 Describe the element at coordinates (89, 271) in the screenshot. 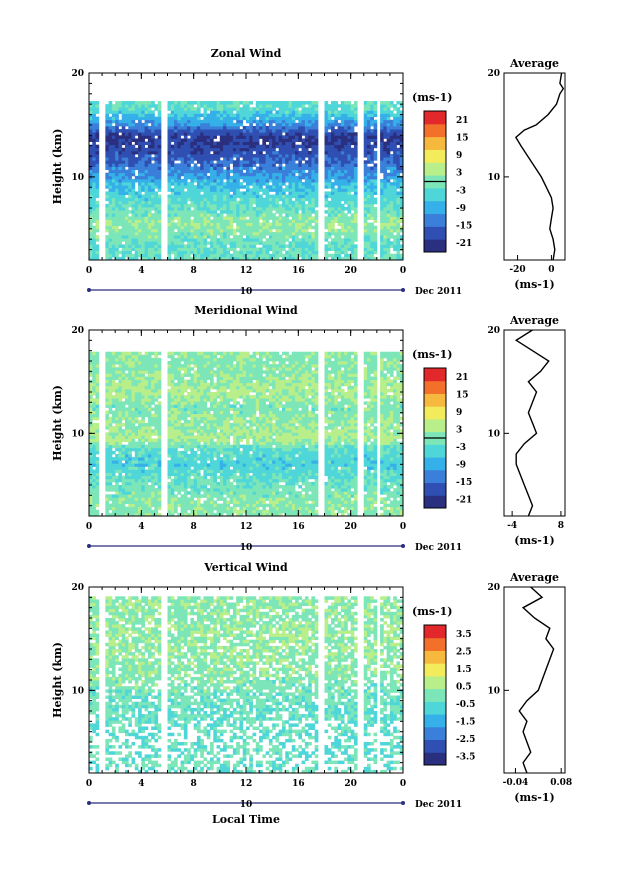

I see `x-tick-label: 0` at that location.